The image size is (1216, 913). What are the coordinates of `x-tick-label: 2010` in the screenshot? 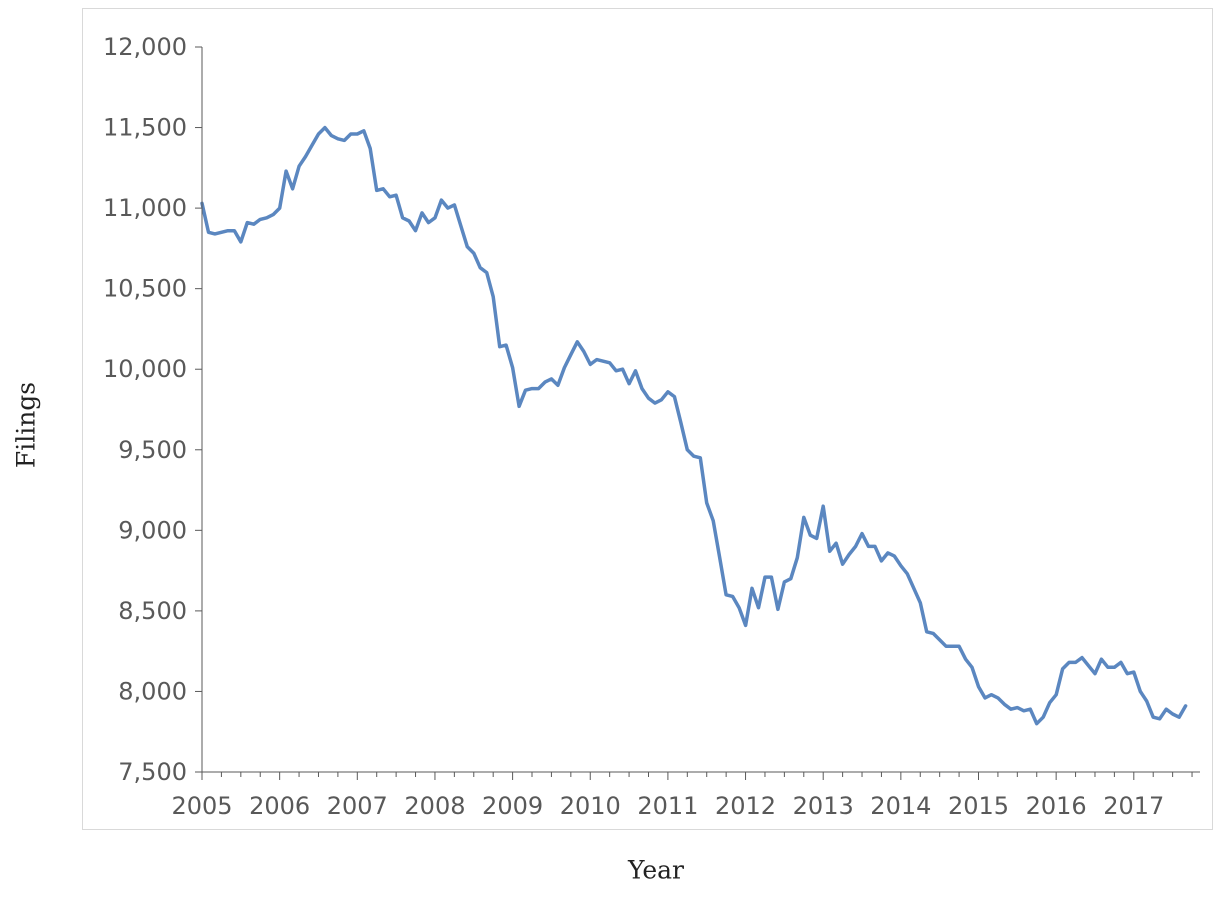 It's located at (590, 806).